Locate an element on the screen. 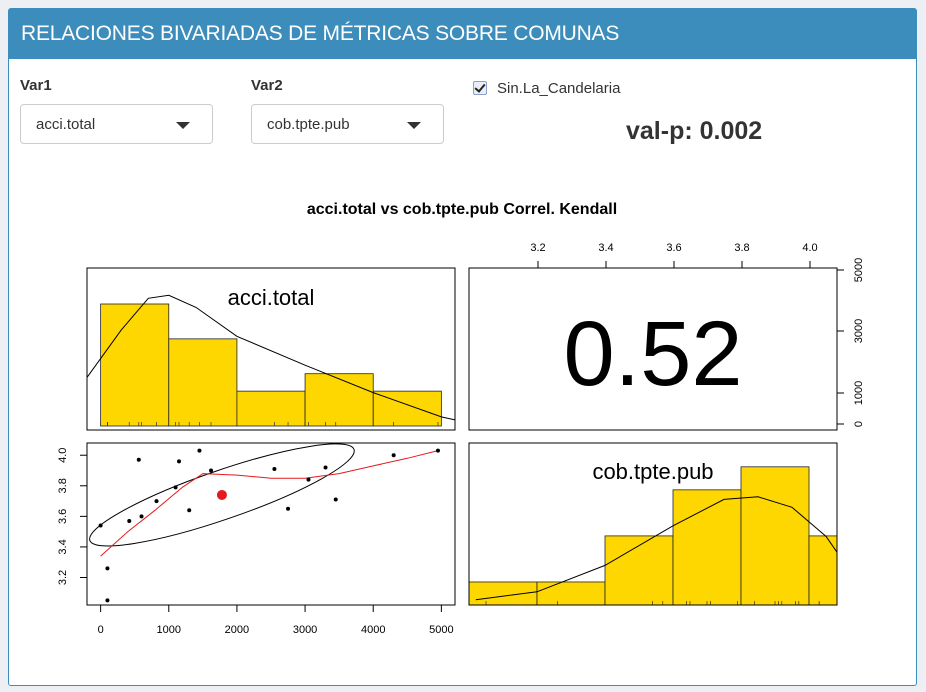 The height and width of the screenshot is (692, 926). var2-label: Var2 is located at coordinates (267, 85).